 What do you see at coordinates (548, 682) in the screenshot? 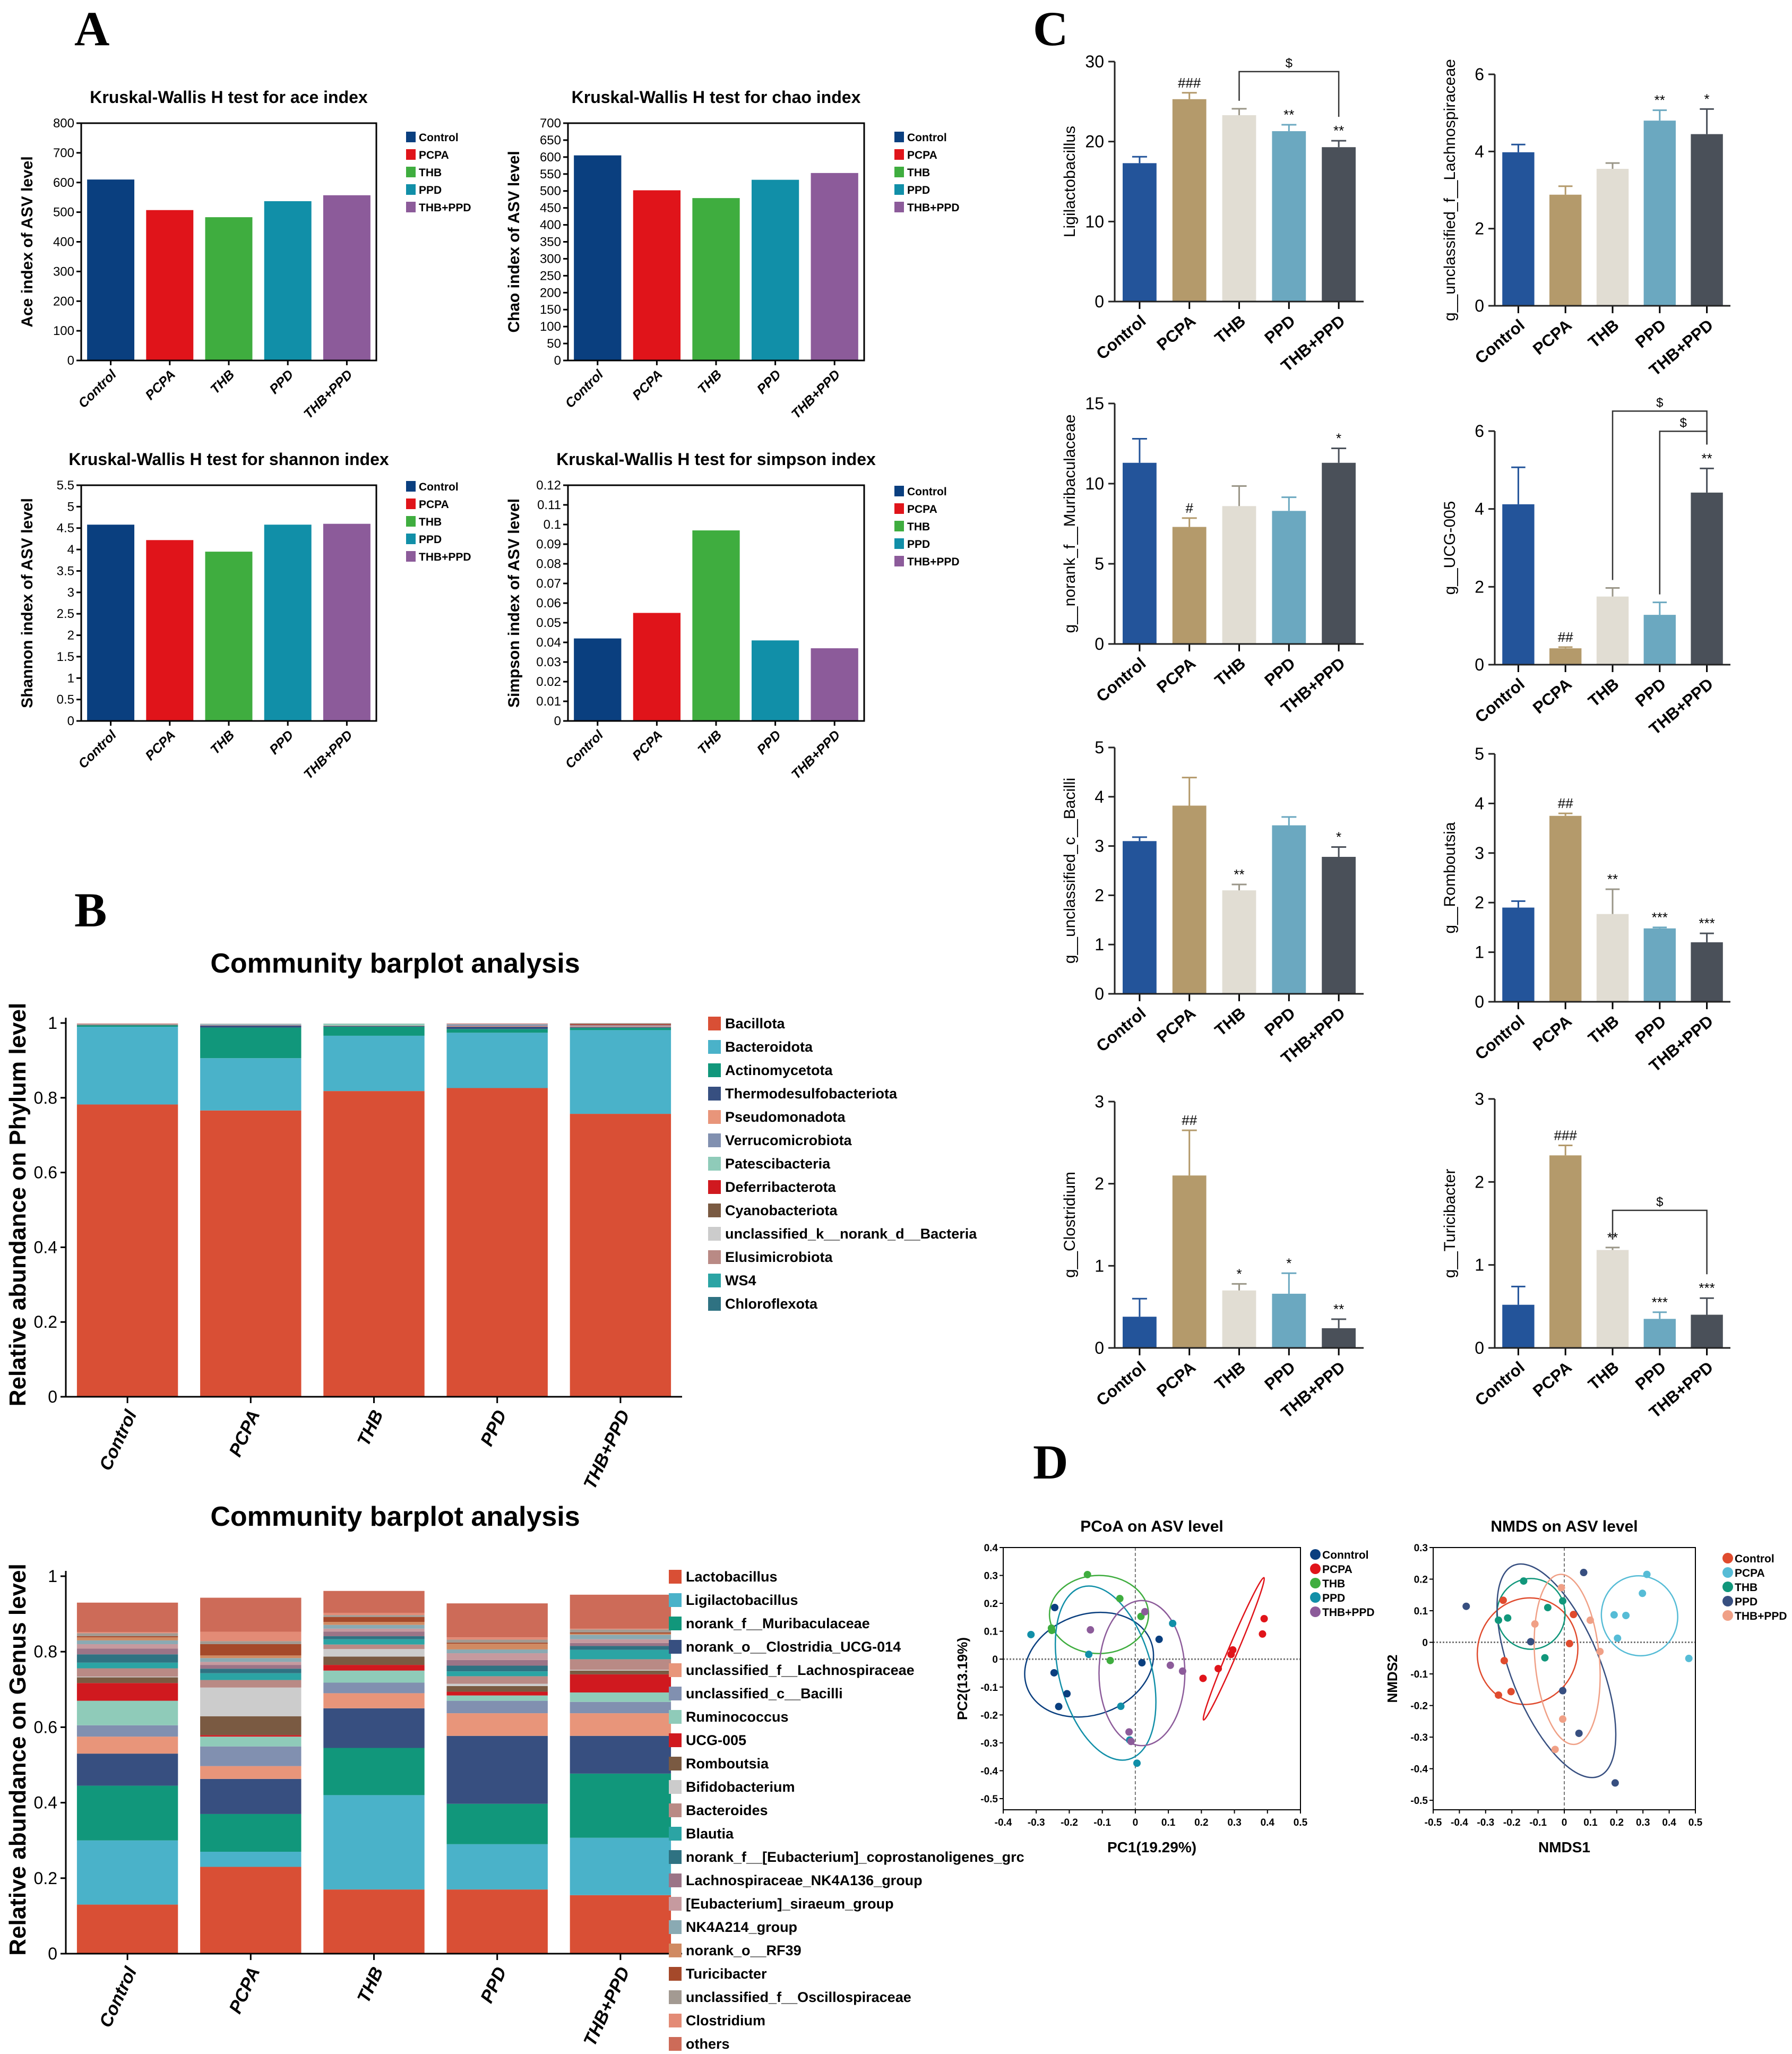
I see `y-tick-label: 0.02` at bounding box center [548, 682].